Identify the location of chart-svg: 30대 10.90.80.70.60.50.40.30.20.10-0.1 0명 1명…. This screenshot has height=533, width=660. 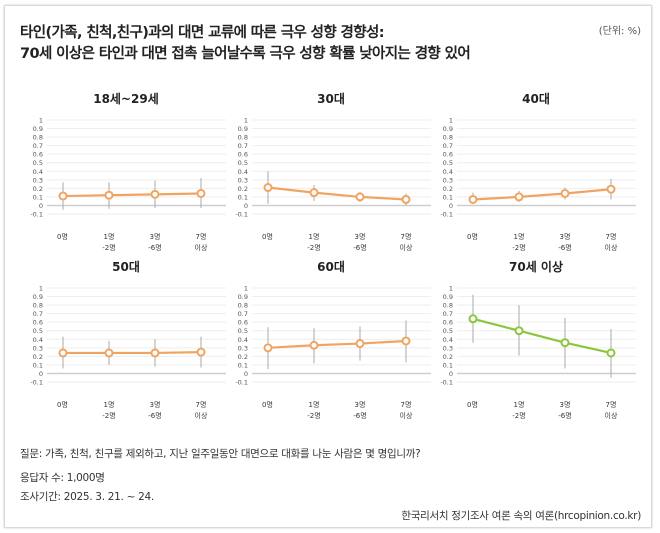
(333, 172).